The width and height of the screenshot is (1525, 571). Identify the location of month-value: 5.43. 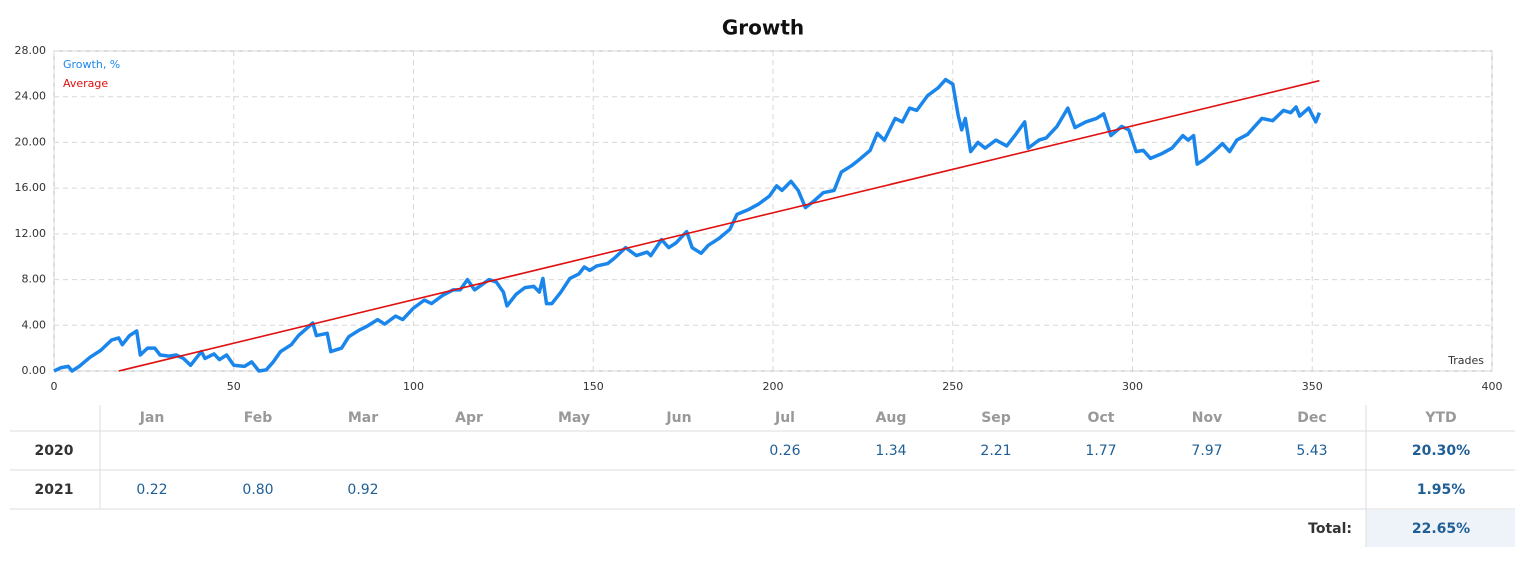
(1311, 451).